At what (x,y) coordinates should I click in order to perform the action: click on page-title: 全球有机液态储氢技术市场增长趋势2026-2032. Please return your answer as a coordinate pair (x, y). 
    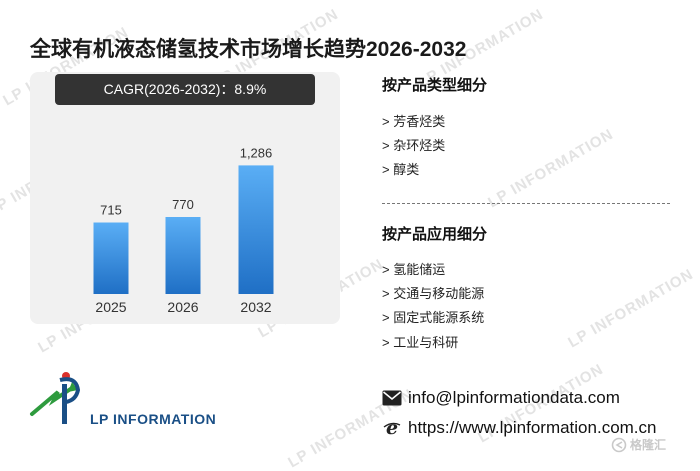
    Looking at the image, I should click on (248, 49).